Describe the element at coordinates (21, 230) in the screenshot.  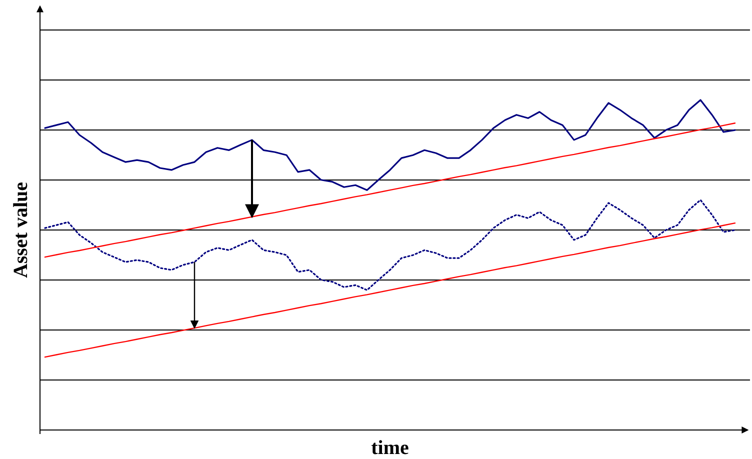
I see `y-axis-title: Asset value` at that location.